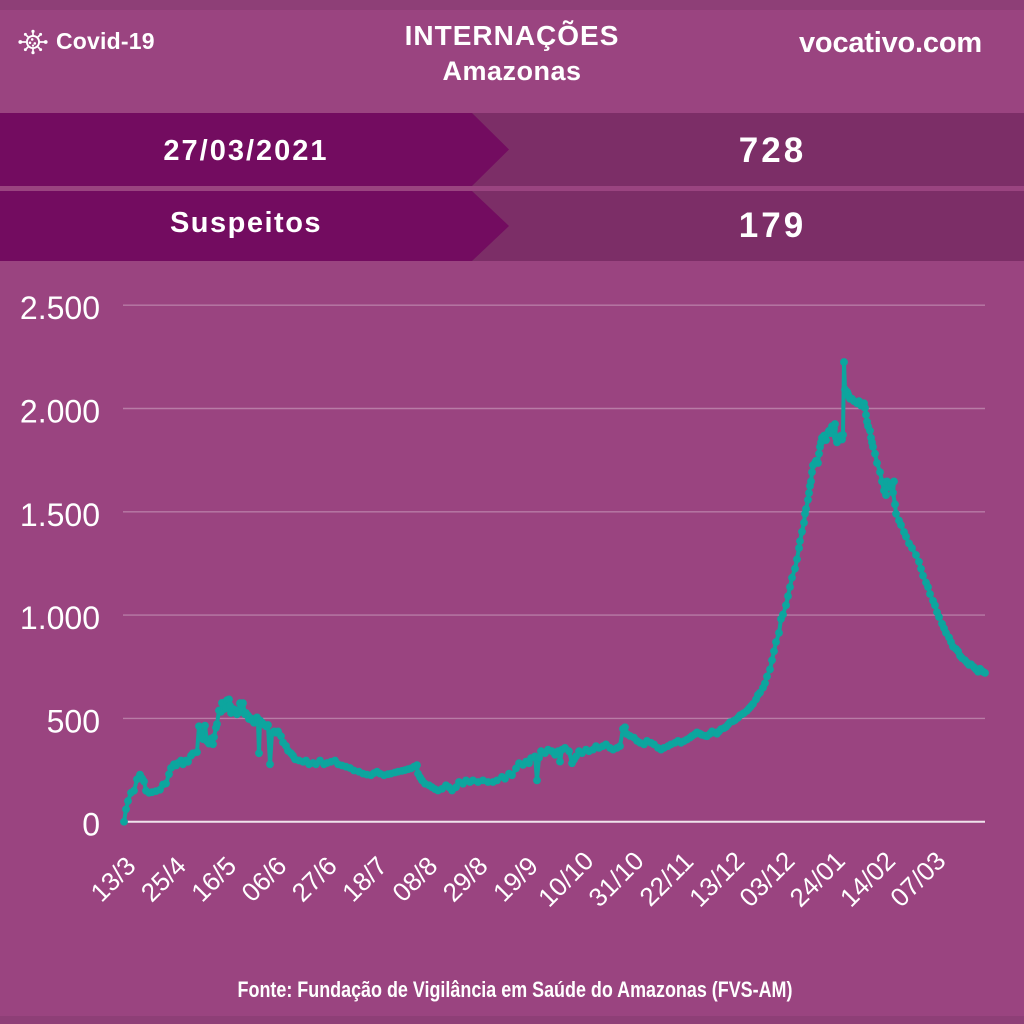 The width and height of the screenshot is (1024, 1024). I want to click on svg-text: 27/6, so click(314, 879).